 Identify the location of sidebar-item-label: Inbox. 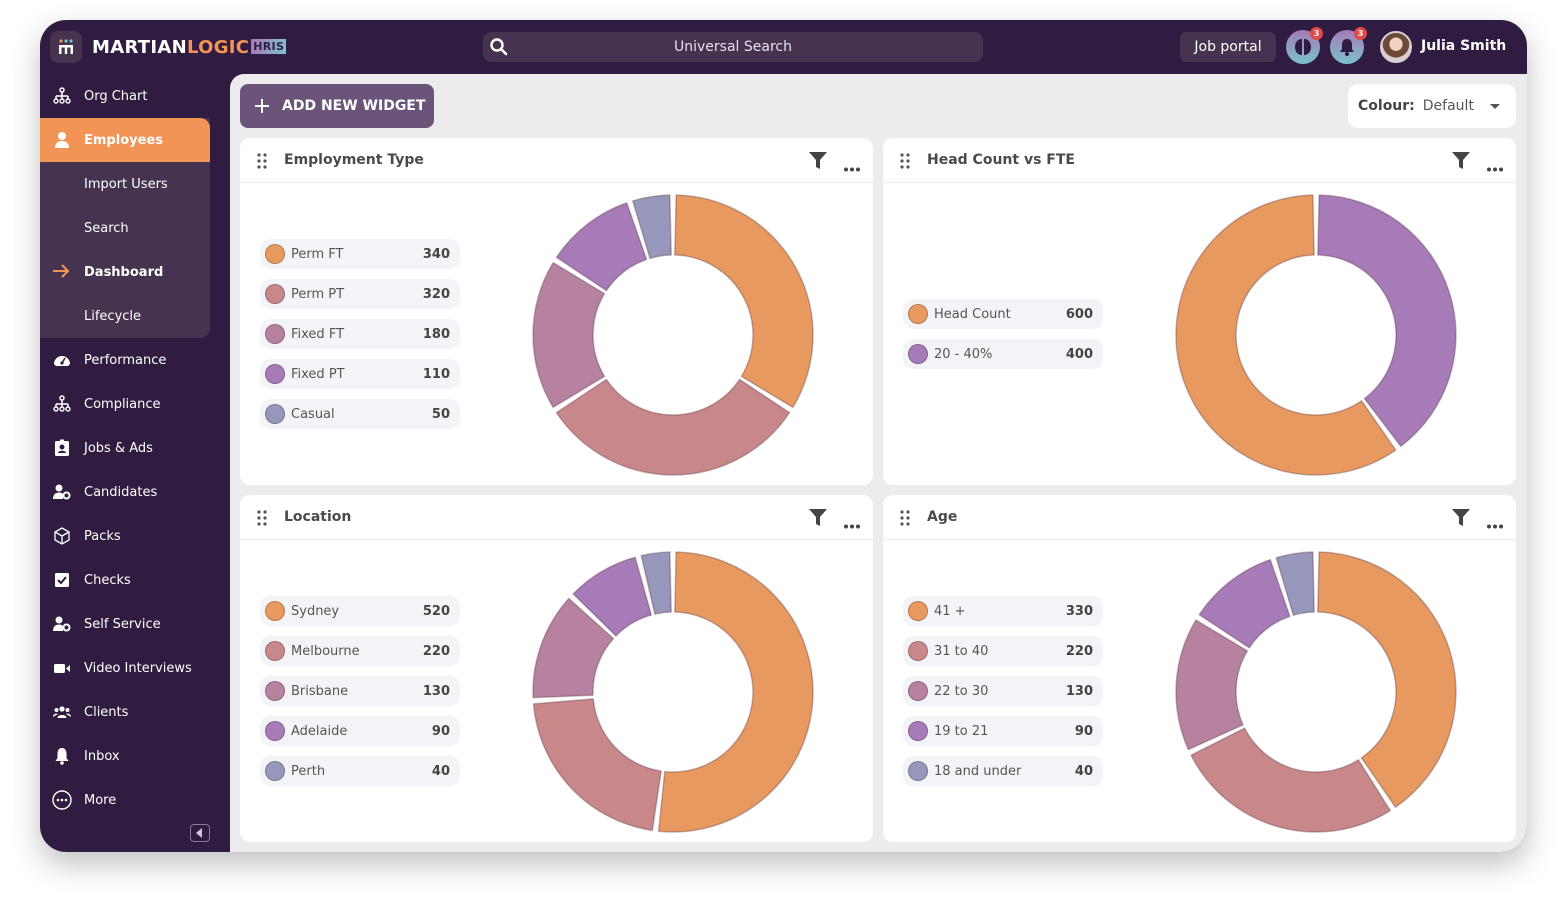
(102, 756).